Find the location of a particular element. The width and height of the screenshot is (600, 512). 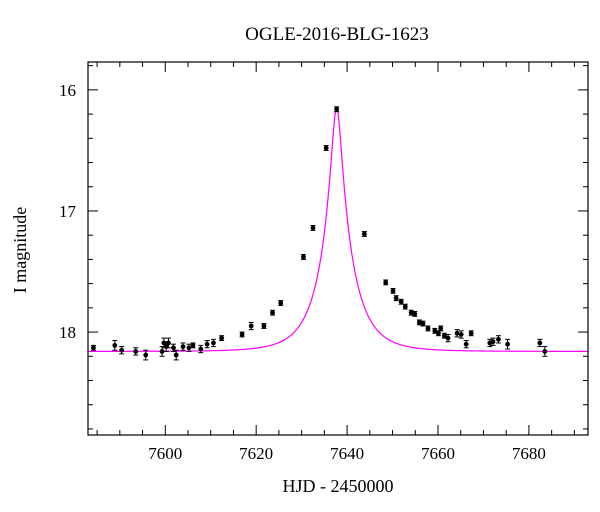

x-tick-label: 7620 is located at coordinates (256, 453).